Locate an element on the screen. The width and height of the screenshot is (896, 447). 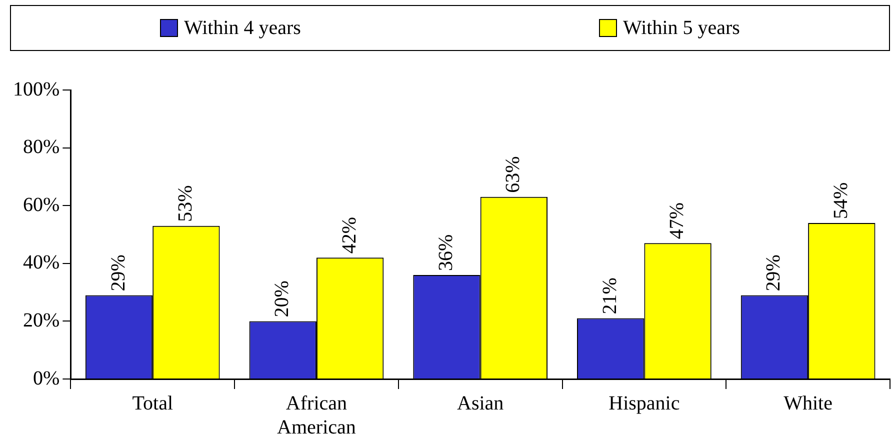
data-label: 47% is located at coordinates (677, 221).